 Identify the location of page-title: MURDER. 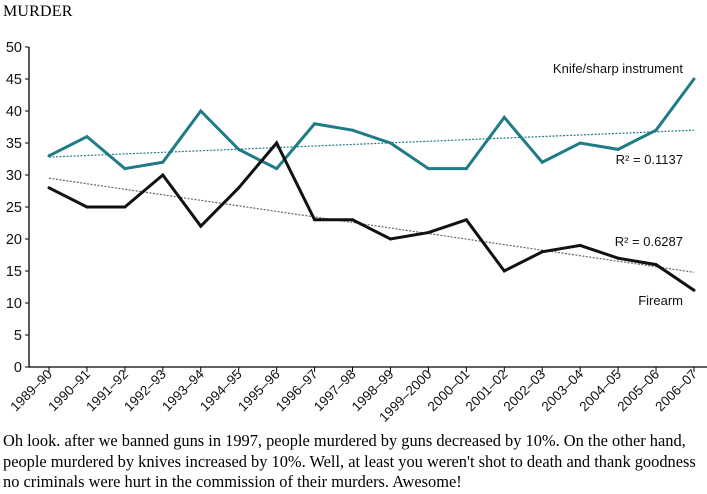
(38, 11).